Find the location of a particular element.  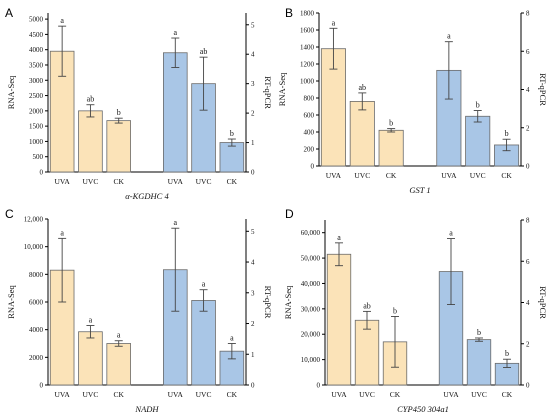

left-tick-label: 600 is located at coordinates (309, 116).